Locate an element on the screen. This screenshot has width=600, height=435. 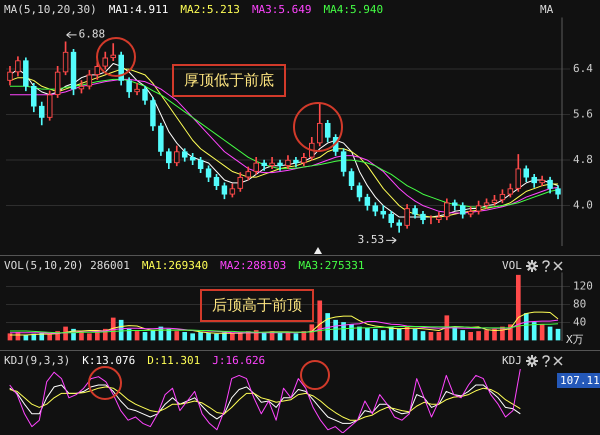
y-tick-label: 6.4 is located at coordinates (583, 69).